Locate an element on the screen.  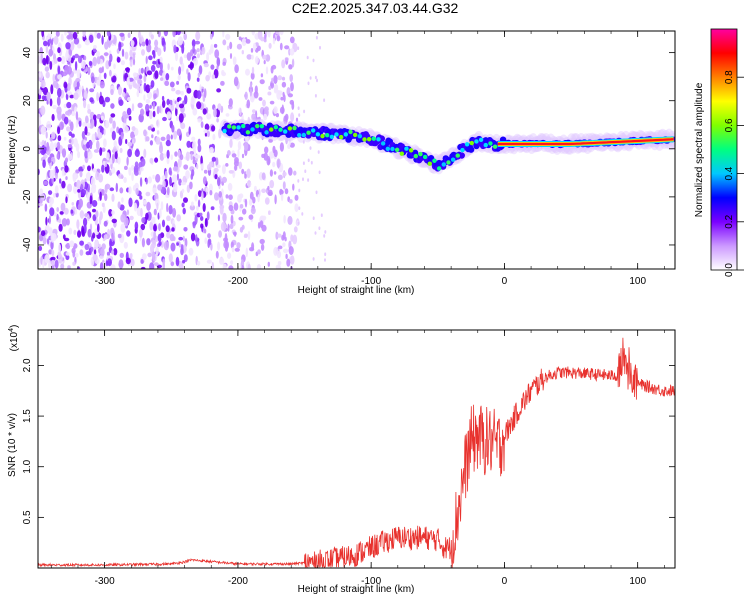
colorbar-gradient is located at coordinates (724, 149).